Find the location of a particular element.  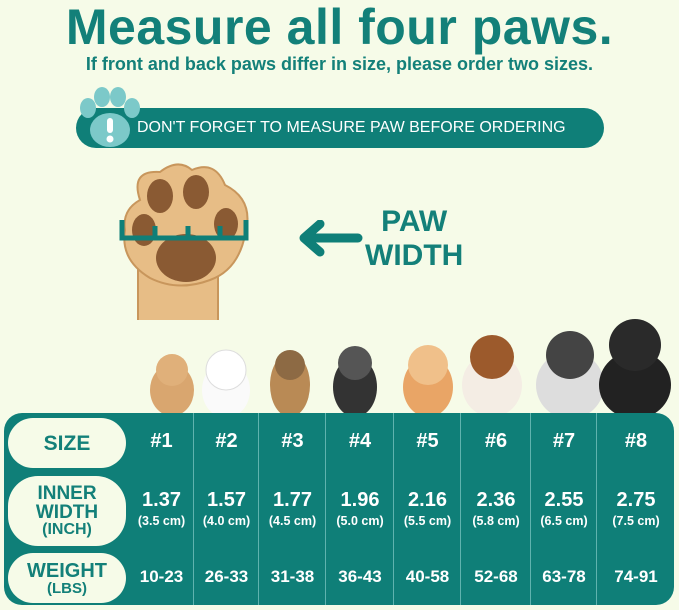

cell-cm: (4.0 cm) is located at coordinates (226, 521).